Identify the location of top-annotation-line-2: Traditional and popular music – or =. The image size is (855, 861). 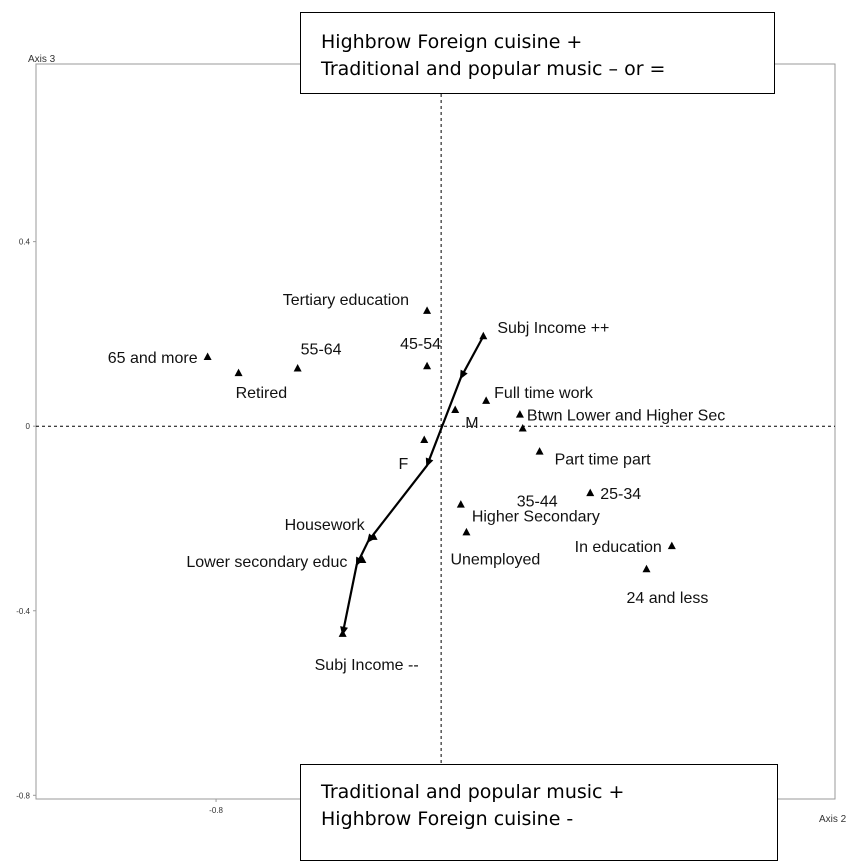
(493, 69).